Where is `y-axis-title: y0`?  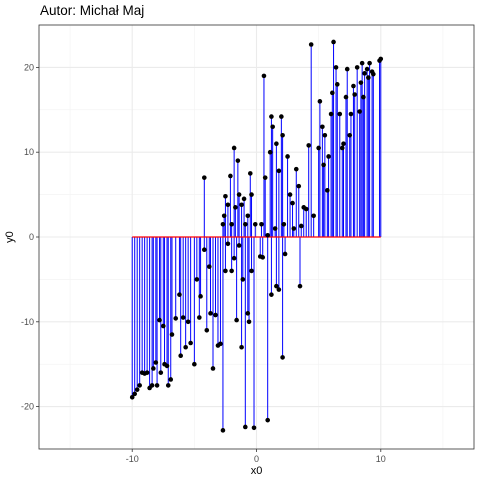 y-axis-title: y0 is located at coordinates (10, 237).